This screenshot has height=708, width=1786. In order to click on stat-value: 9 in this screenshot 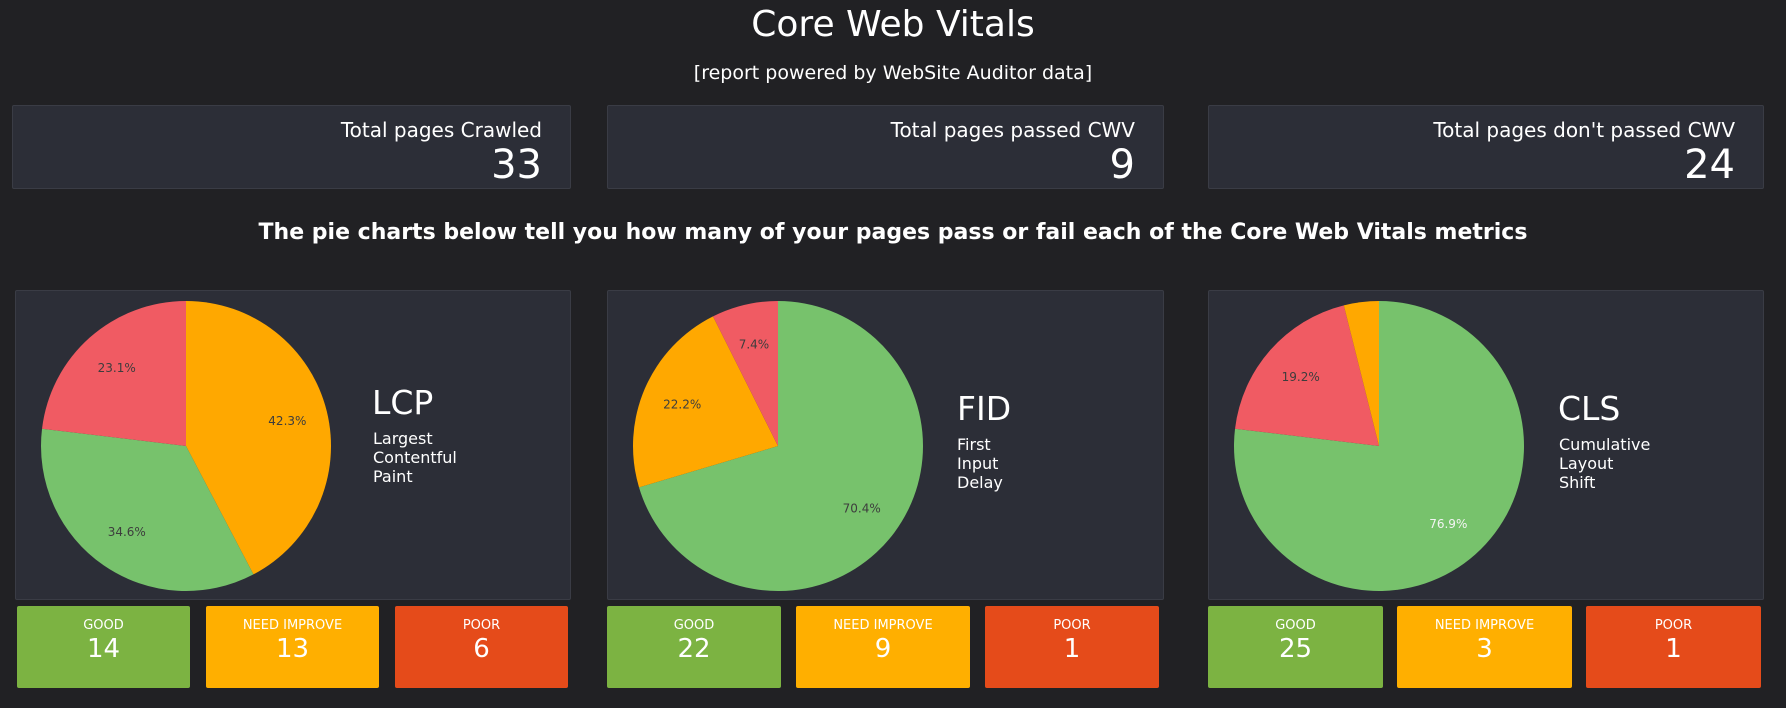, I will do `click(1122, 165)`.